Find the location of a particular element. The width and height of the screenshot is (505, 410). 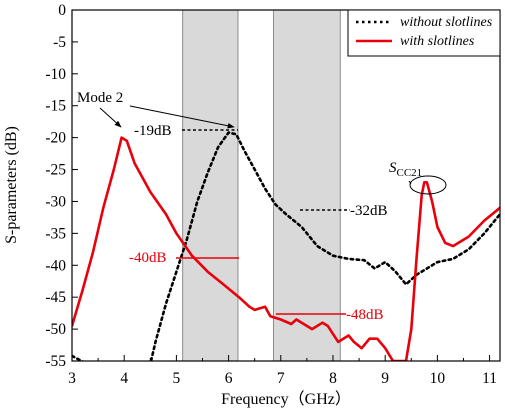

y-tick-label--20: -20 is located at coordinates (55, 138).